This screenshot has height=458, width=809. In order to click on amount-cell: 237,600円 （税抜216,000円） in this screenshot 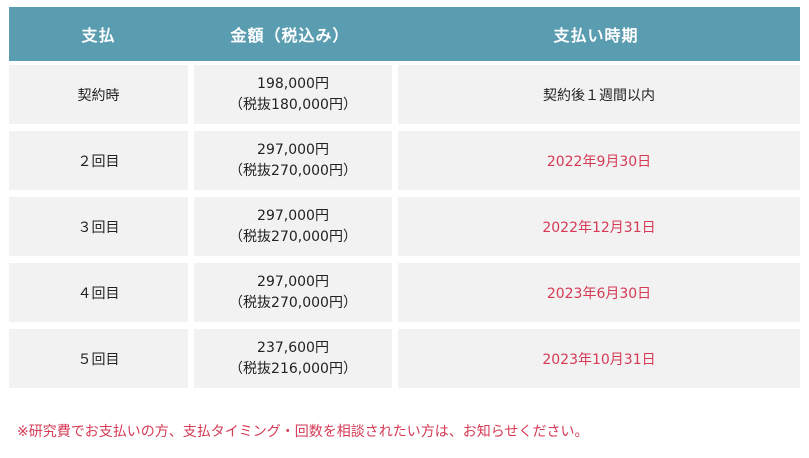, I will do `click(293, 358)`.